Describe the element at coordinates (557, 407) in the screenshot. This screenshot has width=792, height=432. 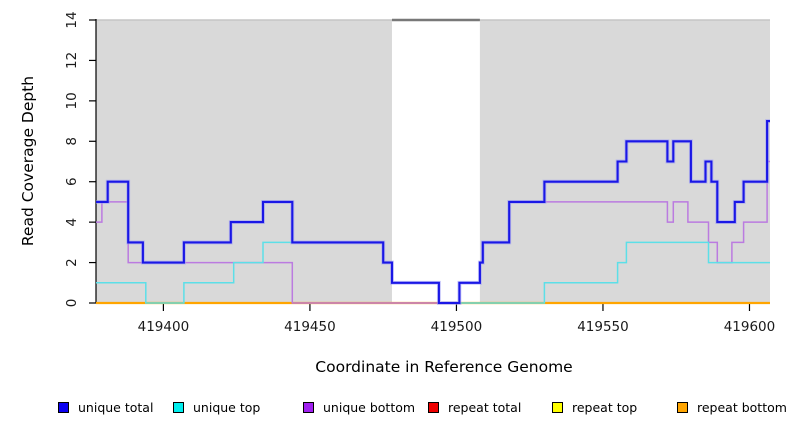
I see `legend-swatch-repeat-top` at that location.